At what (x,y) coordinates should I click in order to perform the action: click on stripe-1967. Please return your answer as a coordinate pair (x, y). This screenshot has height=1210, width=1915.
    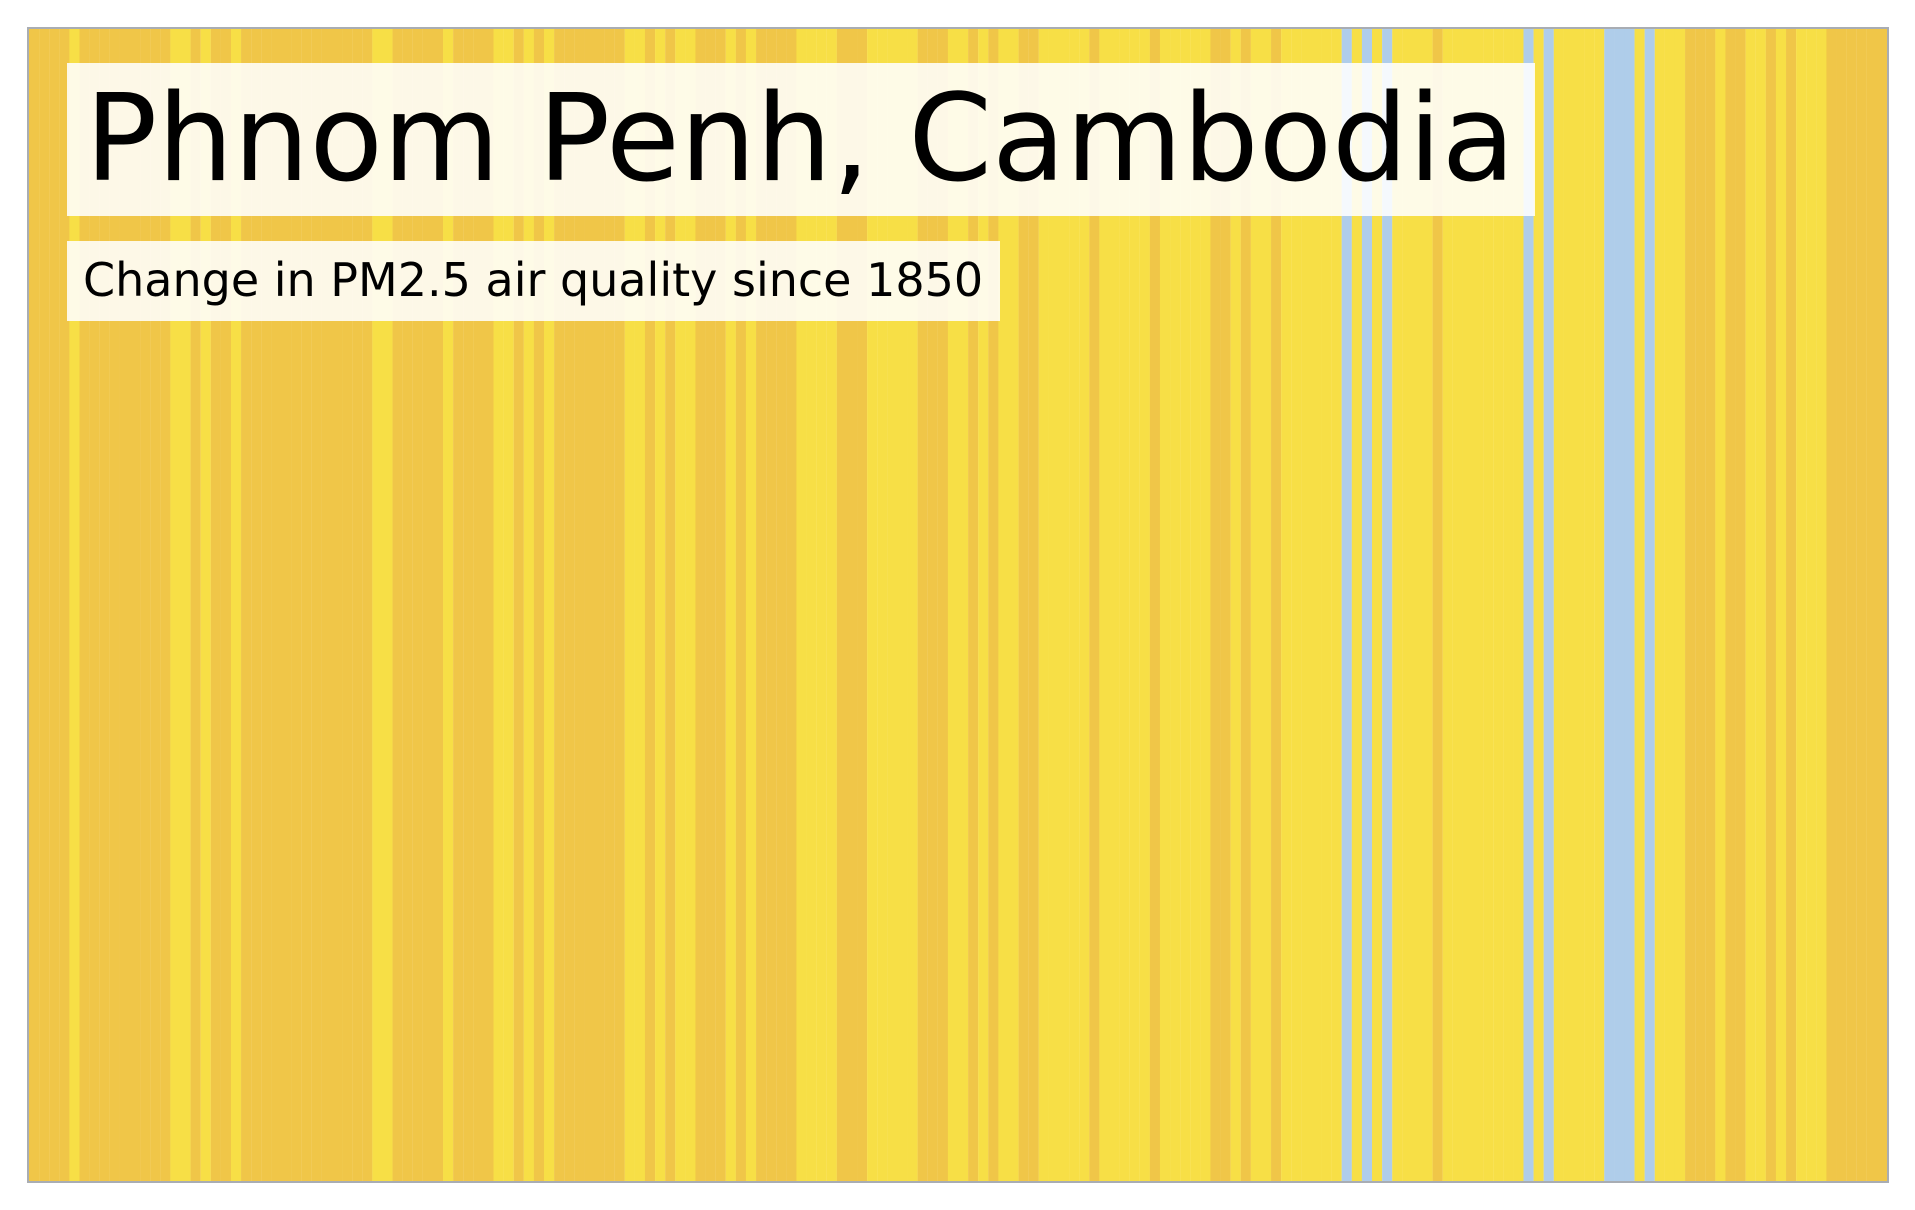
    Looking at the image, I should click on (1215, 605).